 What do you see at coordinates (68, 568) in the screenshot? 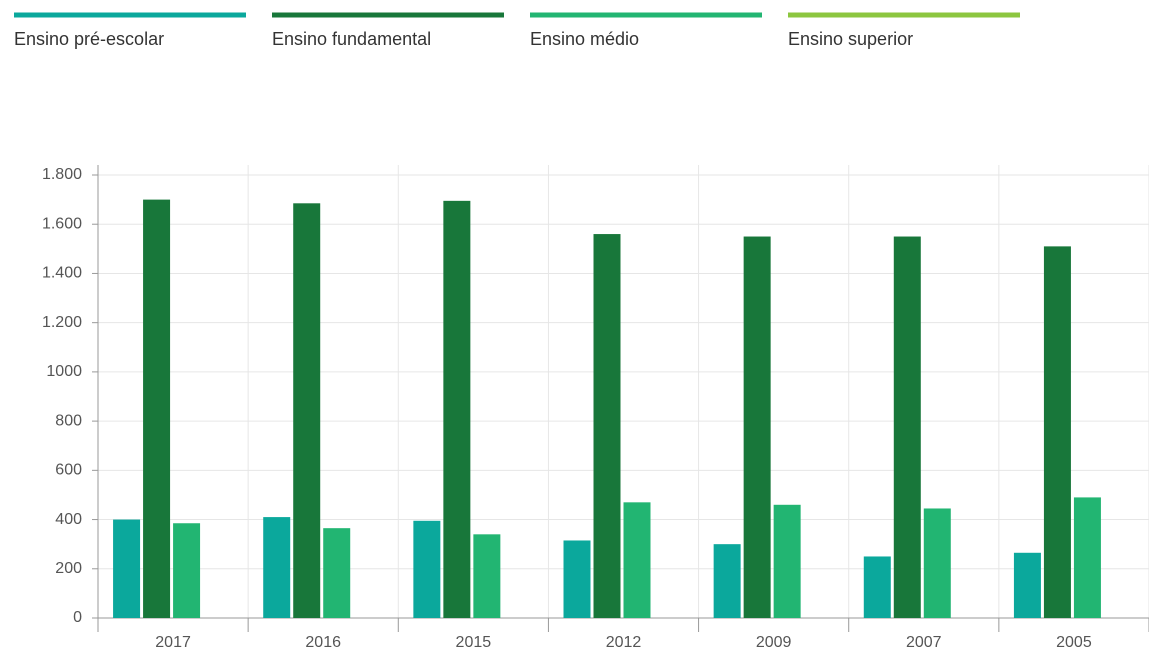
I see `y-tick-label: 200` at bounding box center [68, 568].